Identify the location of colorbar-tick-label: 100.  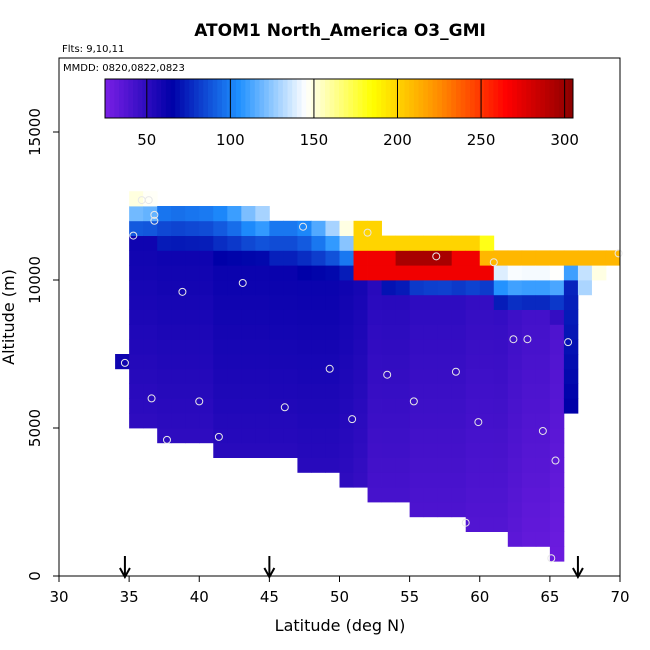
(230, 140).